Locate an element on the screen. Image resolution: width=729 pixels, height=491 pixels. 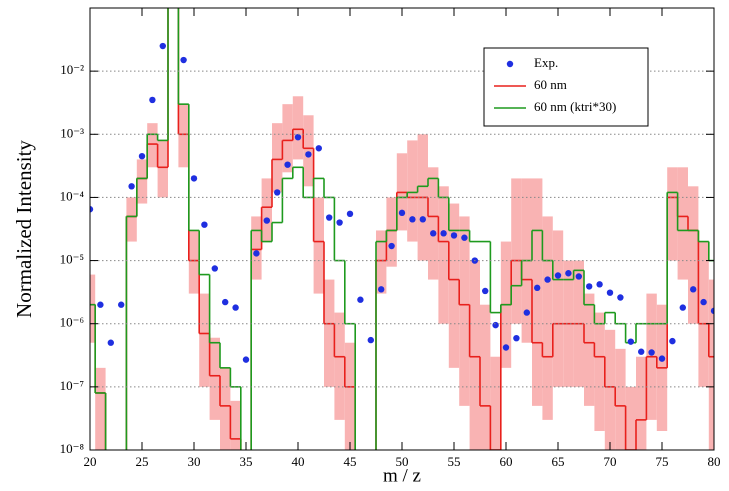
x-tick-label: 20 is located at coordinates (90, 461).